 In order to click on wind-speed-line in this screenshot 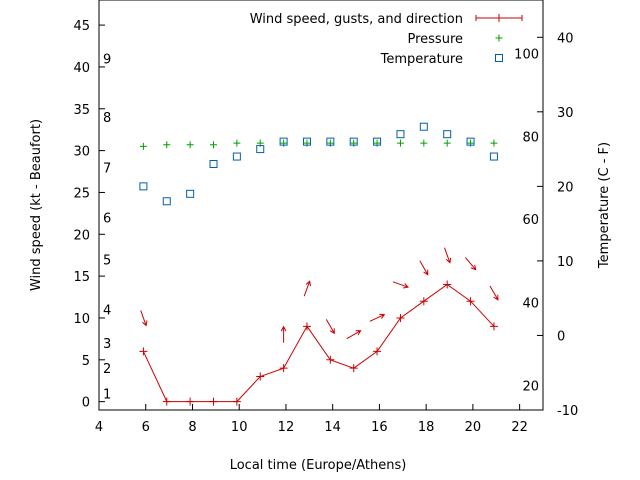, I will do `click(318, 343)`.